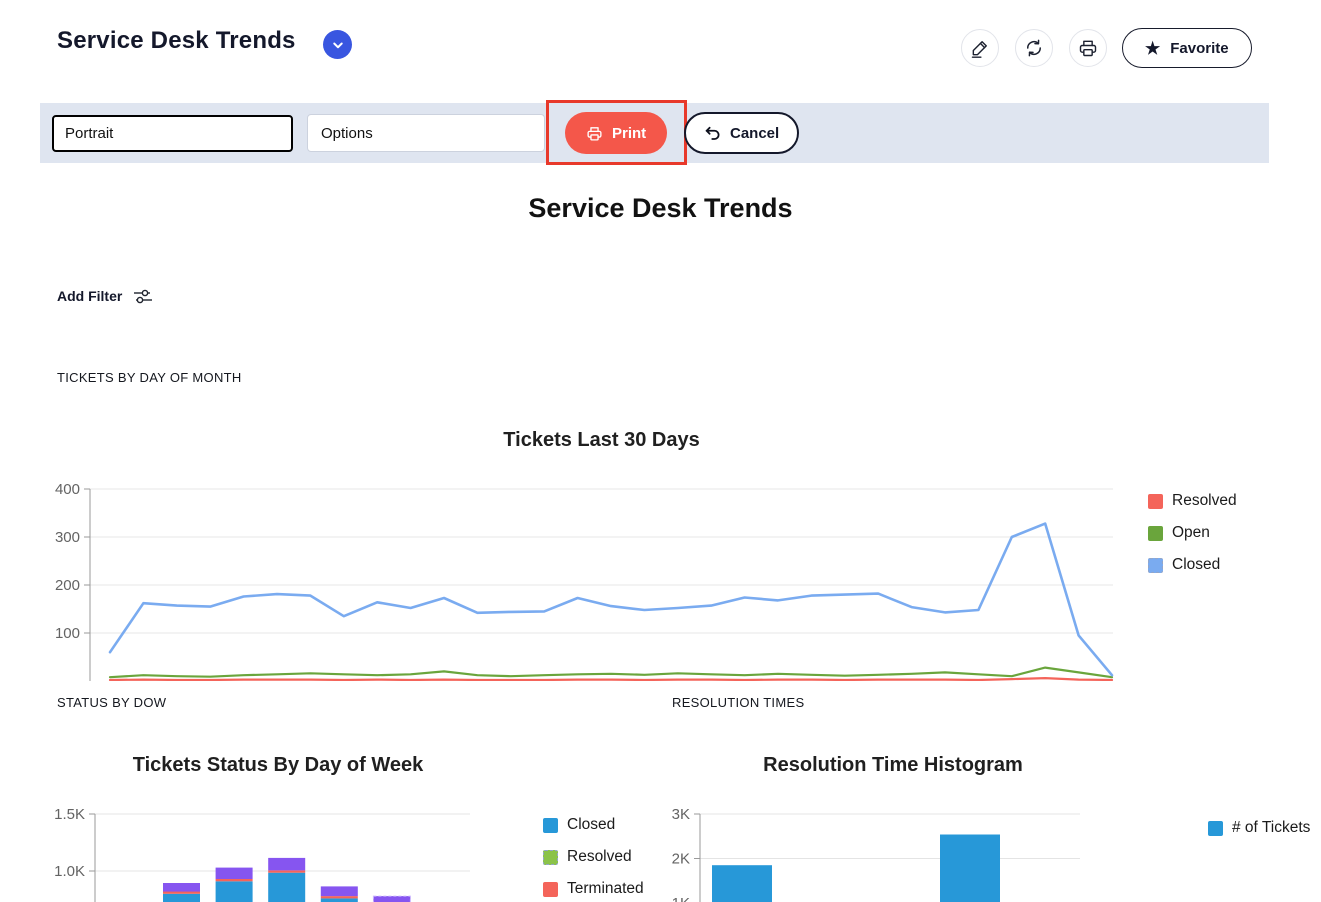  What do you see at coordinates (70, 814) in the screenshot?
I see `svg-text: 1.5K` at bounding box center [70, 814].